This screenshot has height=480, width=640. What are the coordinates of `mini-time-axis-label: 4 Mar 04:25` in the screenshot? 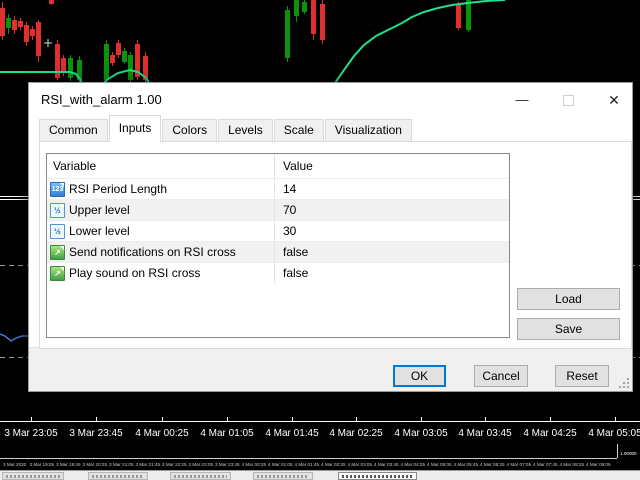 It's located at (413, 464).